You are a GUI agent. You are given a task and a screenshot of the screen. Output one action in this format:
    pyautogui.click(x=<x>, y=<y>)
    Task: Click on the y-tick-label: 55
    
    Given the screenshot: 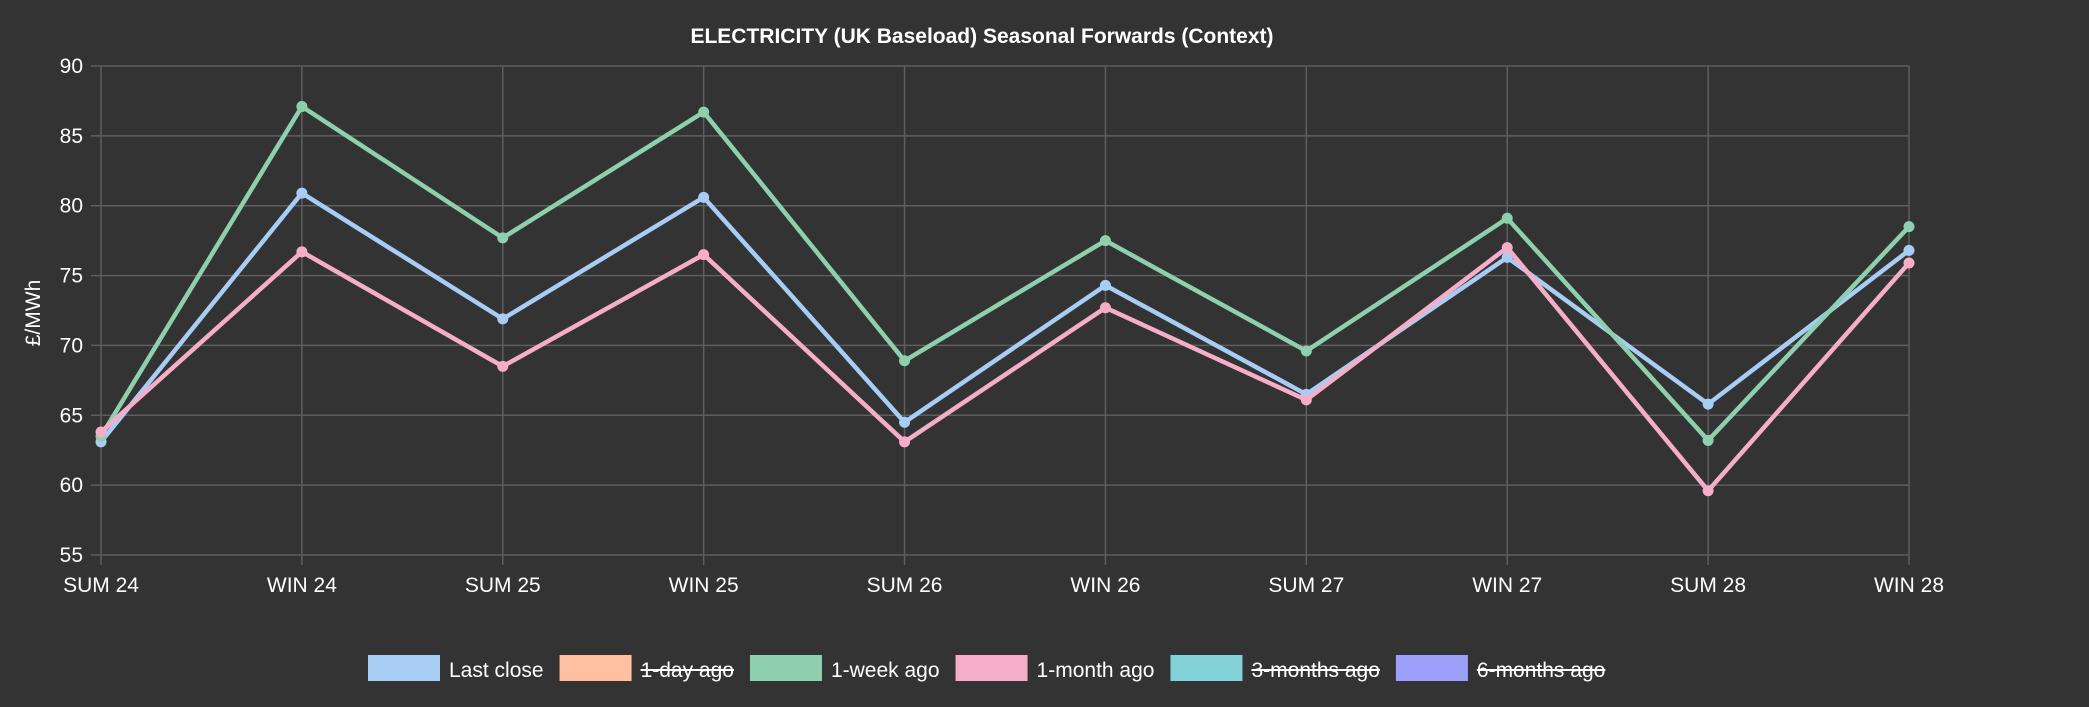 What is the action you would take?
    pyautogui.click(x=71, y=555)
    